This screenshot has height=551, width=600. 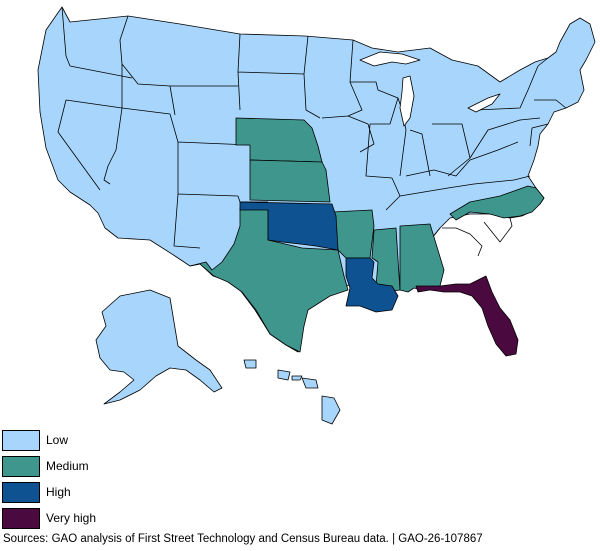 What do you see at coordinates (21, 492) in the screenshot?
I see `legend-swatch-high` at bounding box center [21, 492].